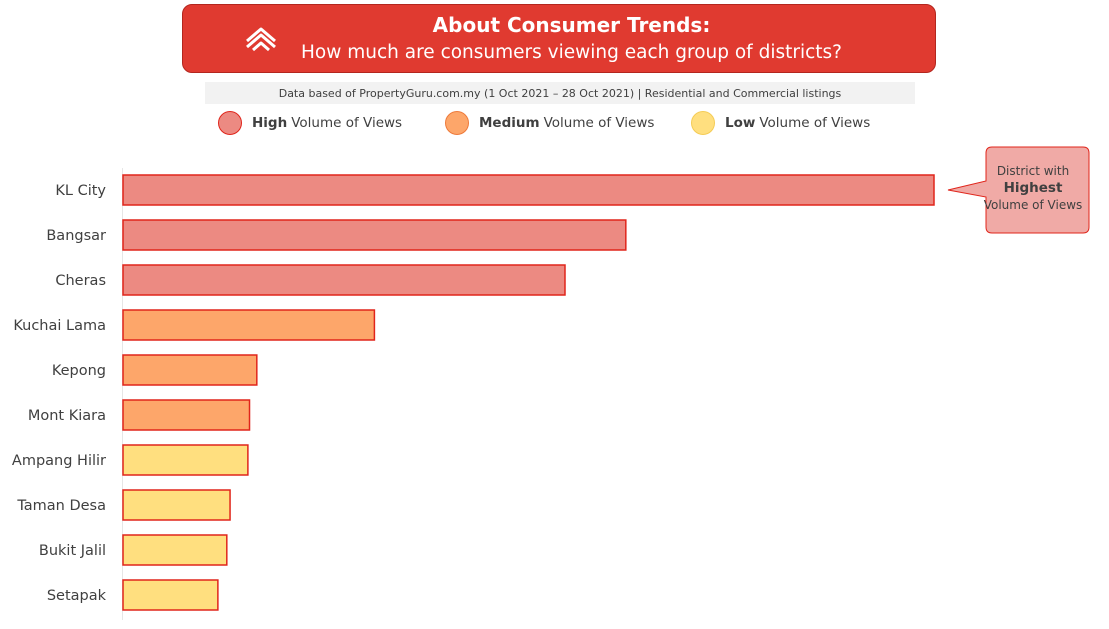 This screenshot has width=1109, height=629. What do you see at coordinates (190, 370) in the screenshot?
I see `bar-kepong` at bounding box center [190, 370].